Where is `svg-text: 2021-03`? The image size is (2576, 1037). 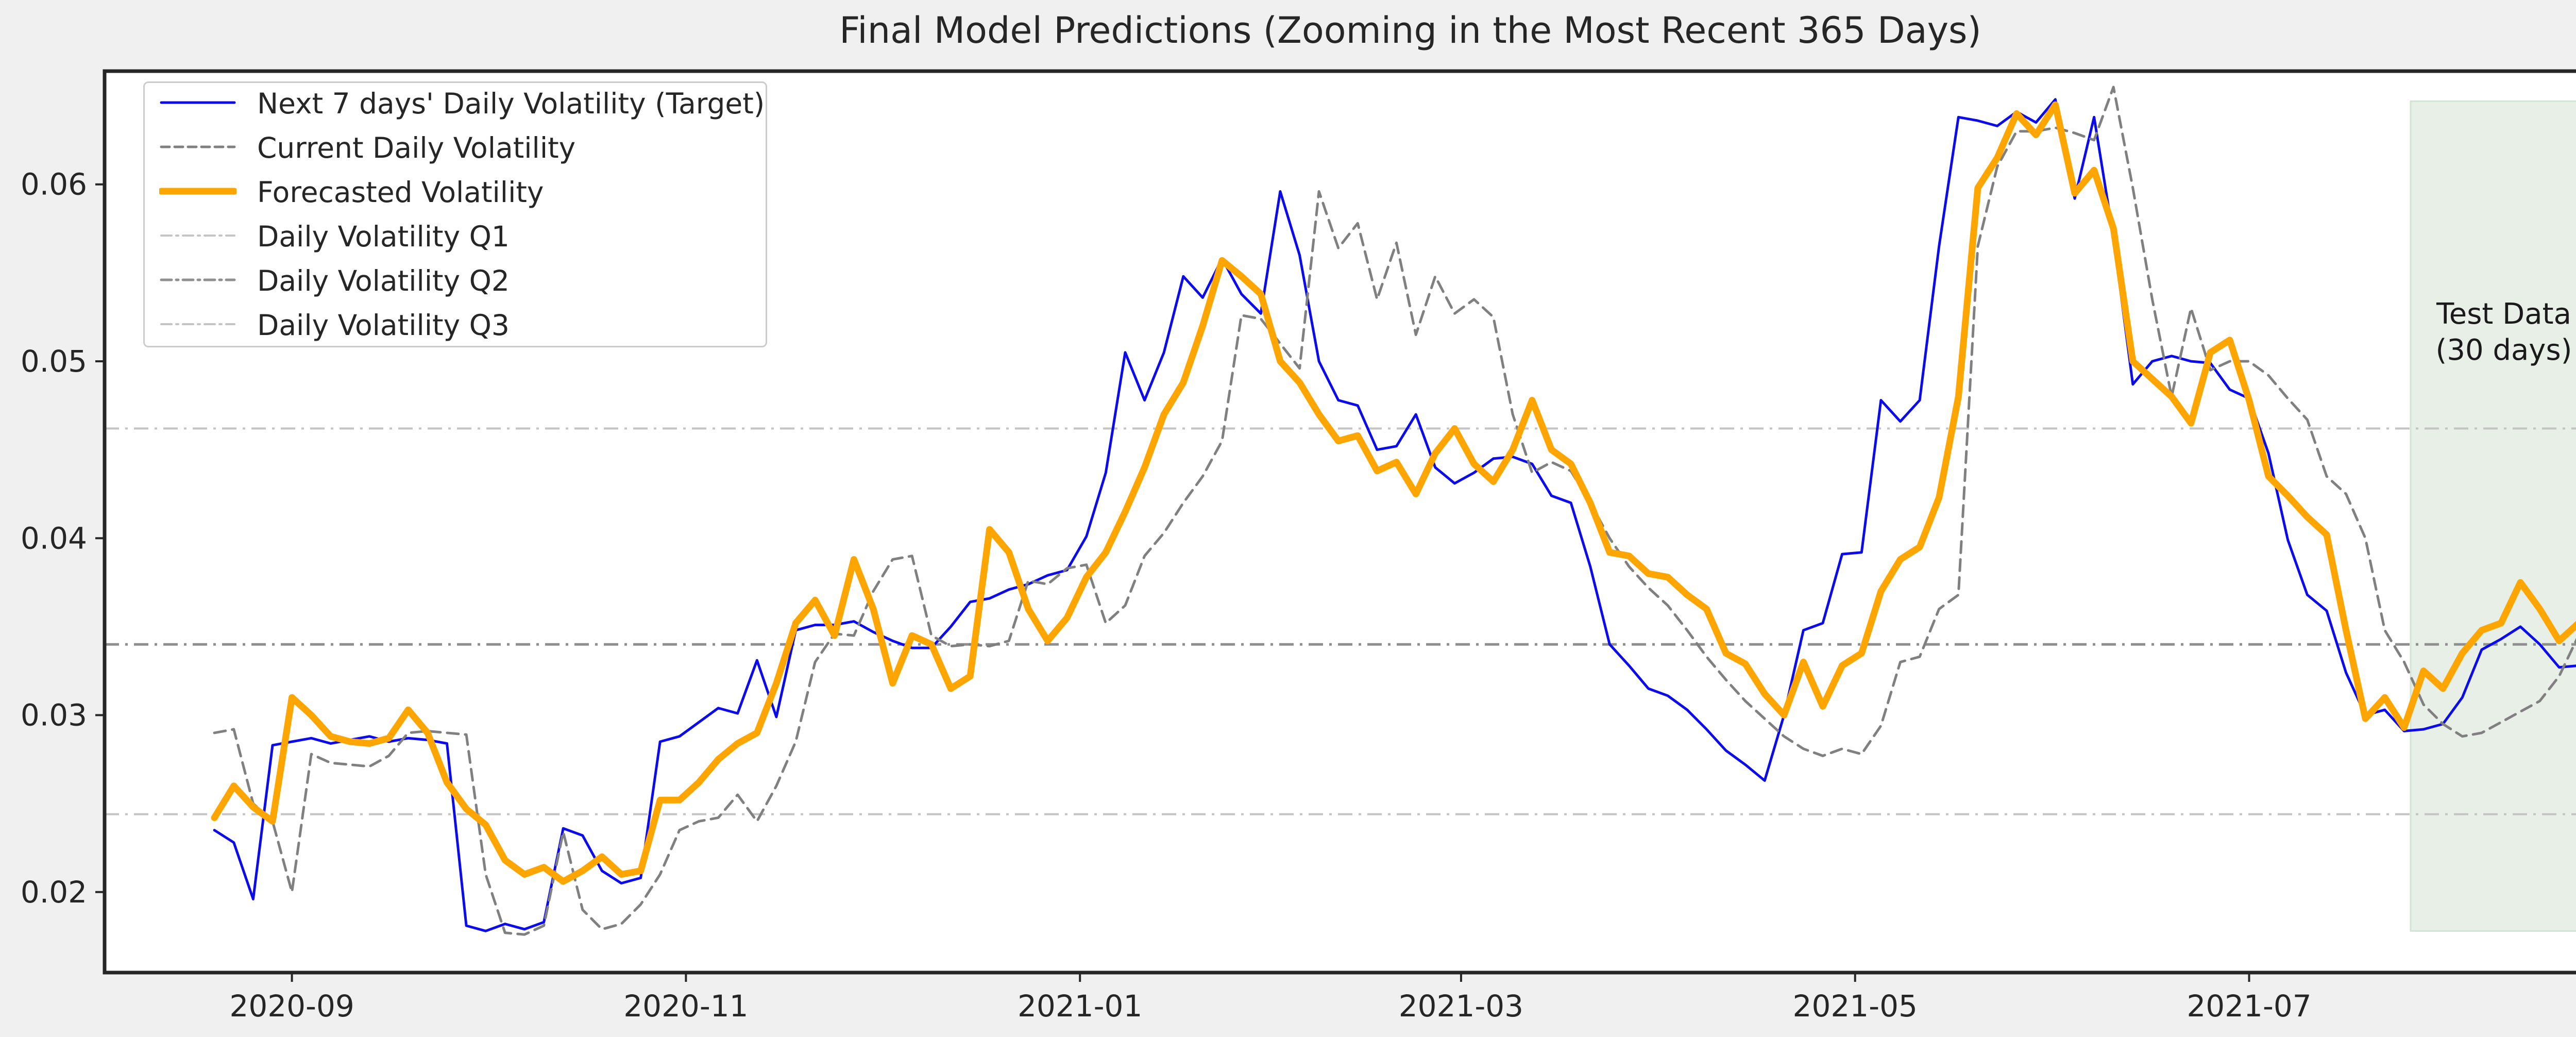 svg-text: 2021-03 is located at coordinates (1461, 1006).